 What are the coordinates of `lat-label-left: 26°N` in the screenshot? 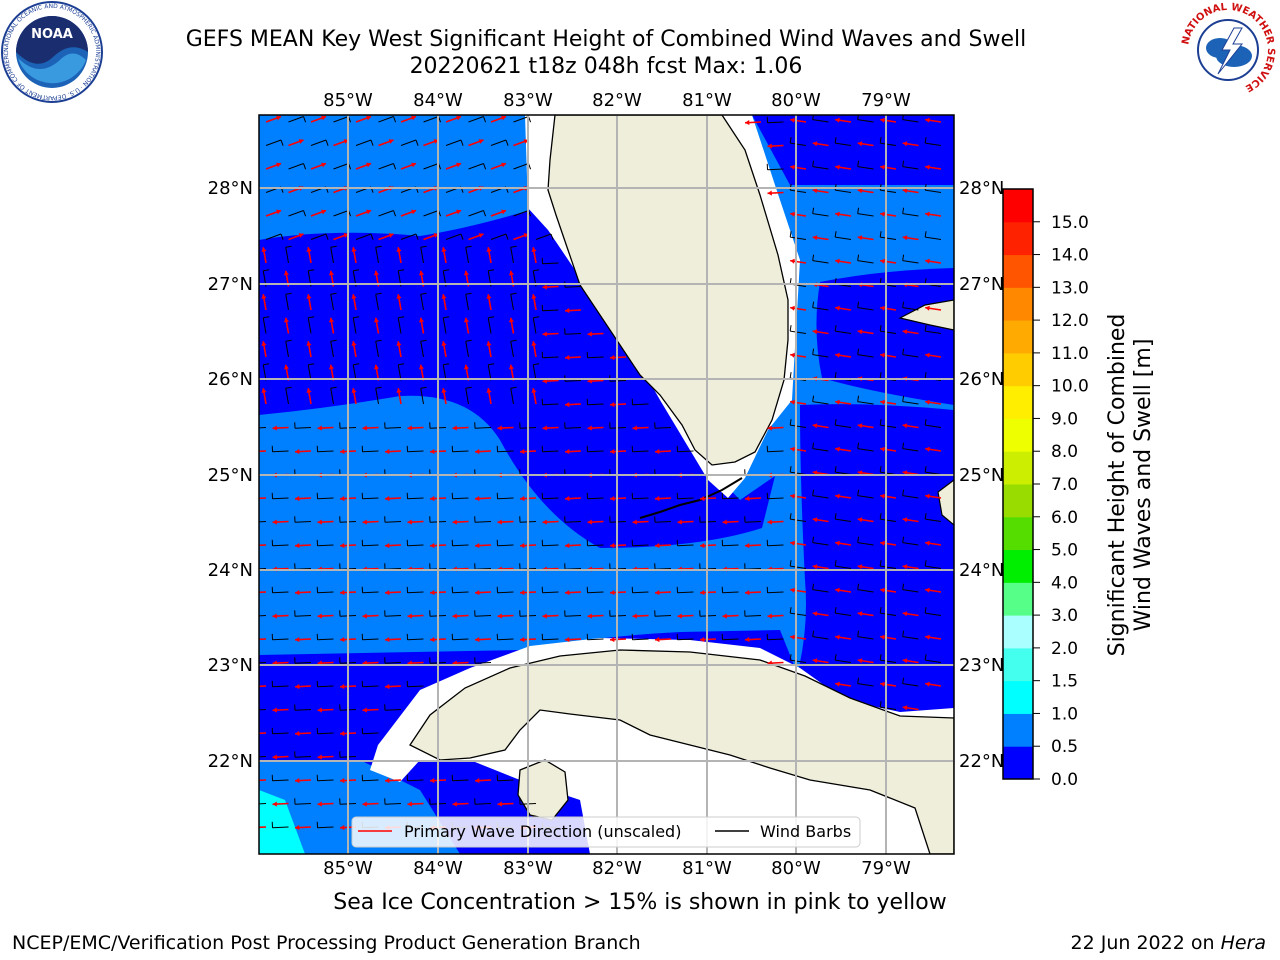 It's located at (230, 379).